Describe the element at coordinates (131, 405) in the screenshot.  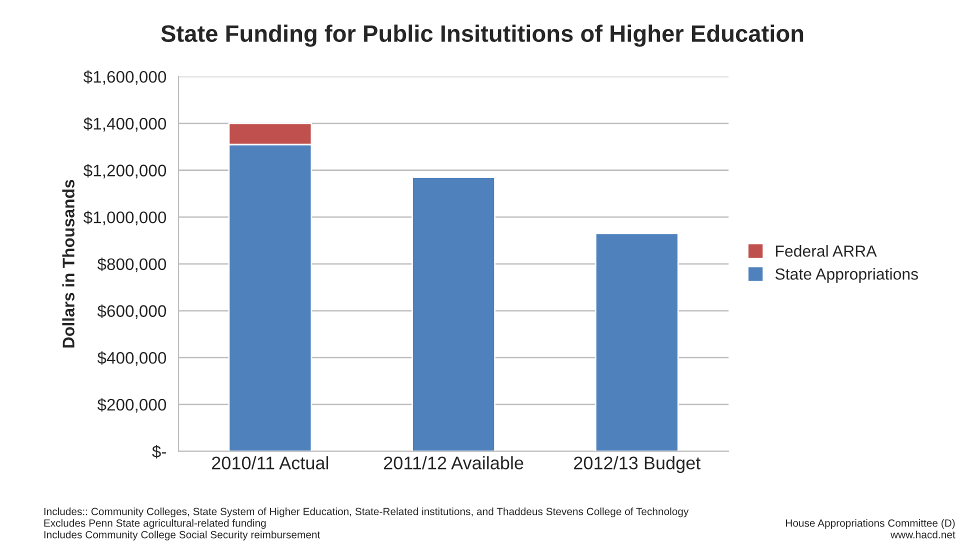
I see `y-tick-label: $200,000` at that location.